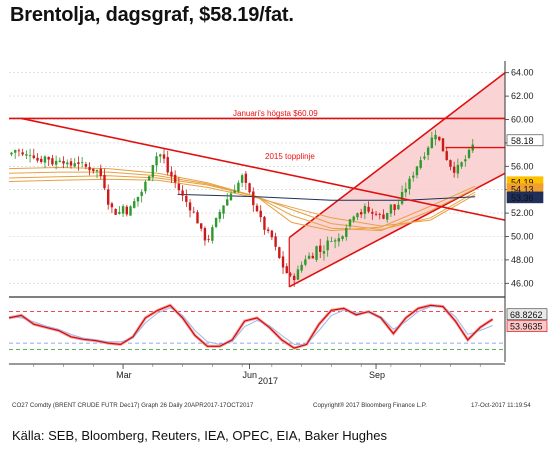 The width and height of the screenshot is (560, 451). I want to click on january-high-label: Januari's högsta $60.09, so click(275, 113).